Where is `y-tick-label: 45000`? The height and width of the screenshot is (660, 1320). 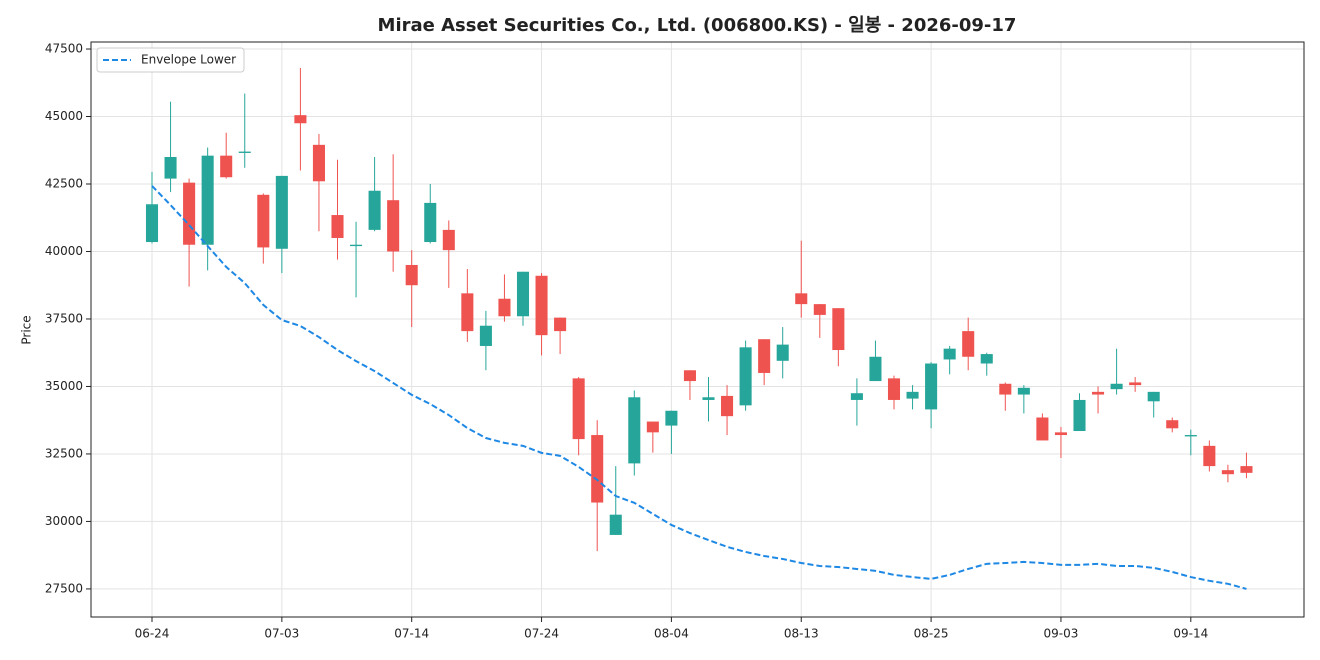
y-tick-label: 45000 is located at coordinates (64, 116).